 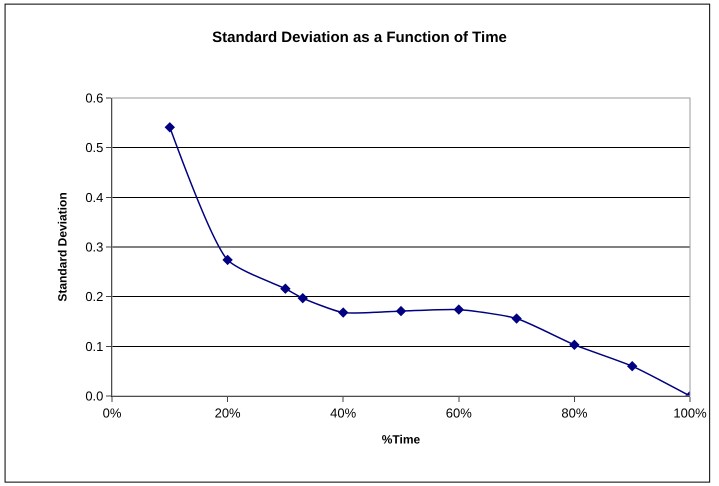 I want to click on y-tick-label: 0.6, so click(x=94, y=98).